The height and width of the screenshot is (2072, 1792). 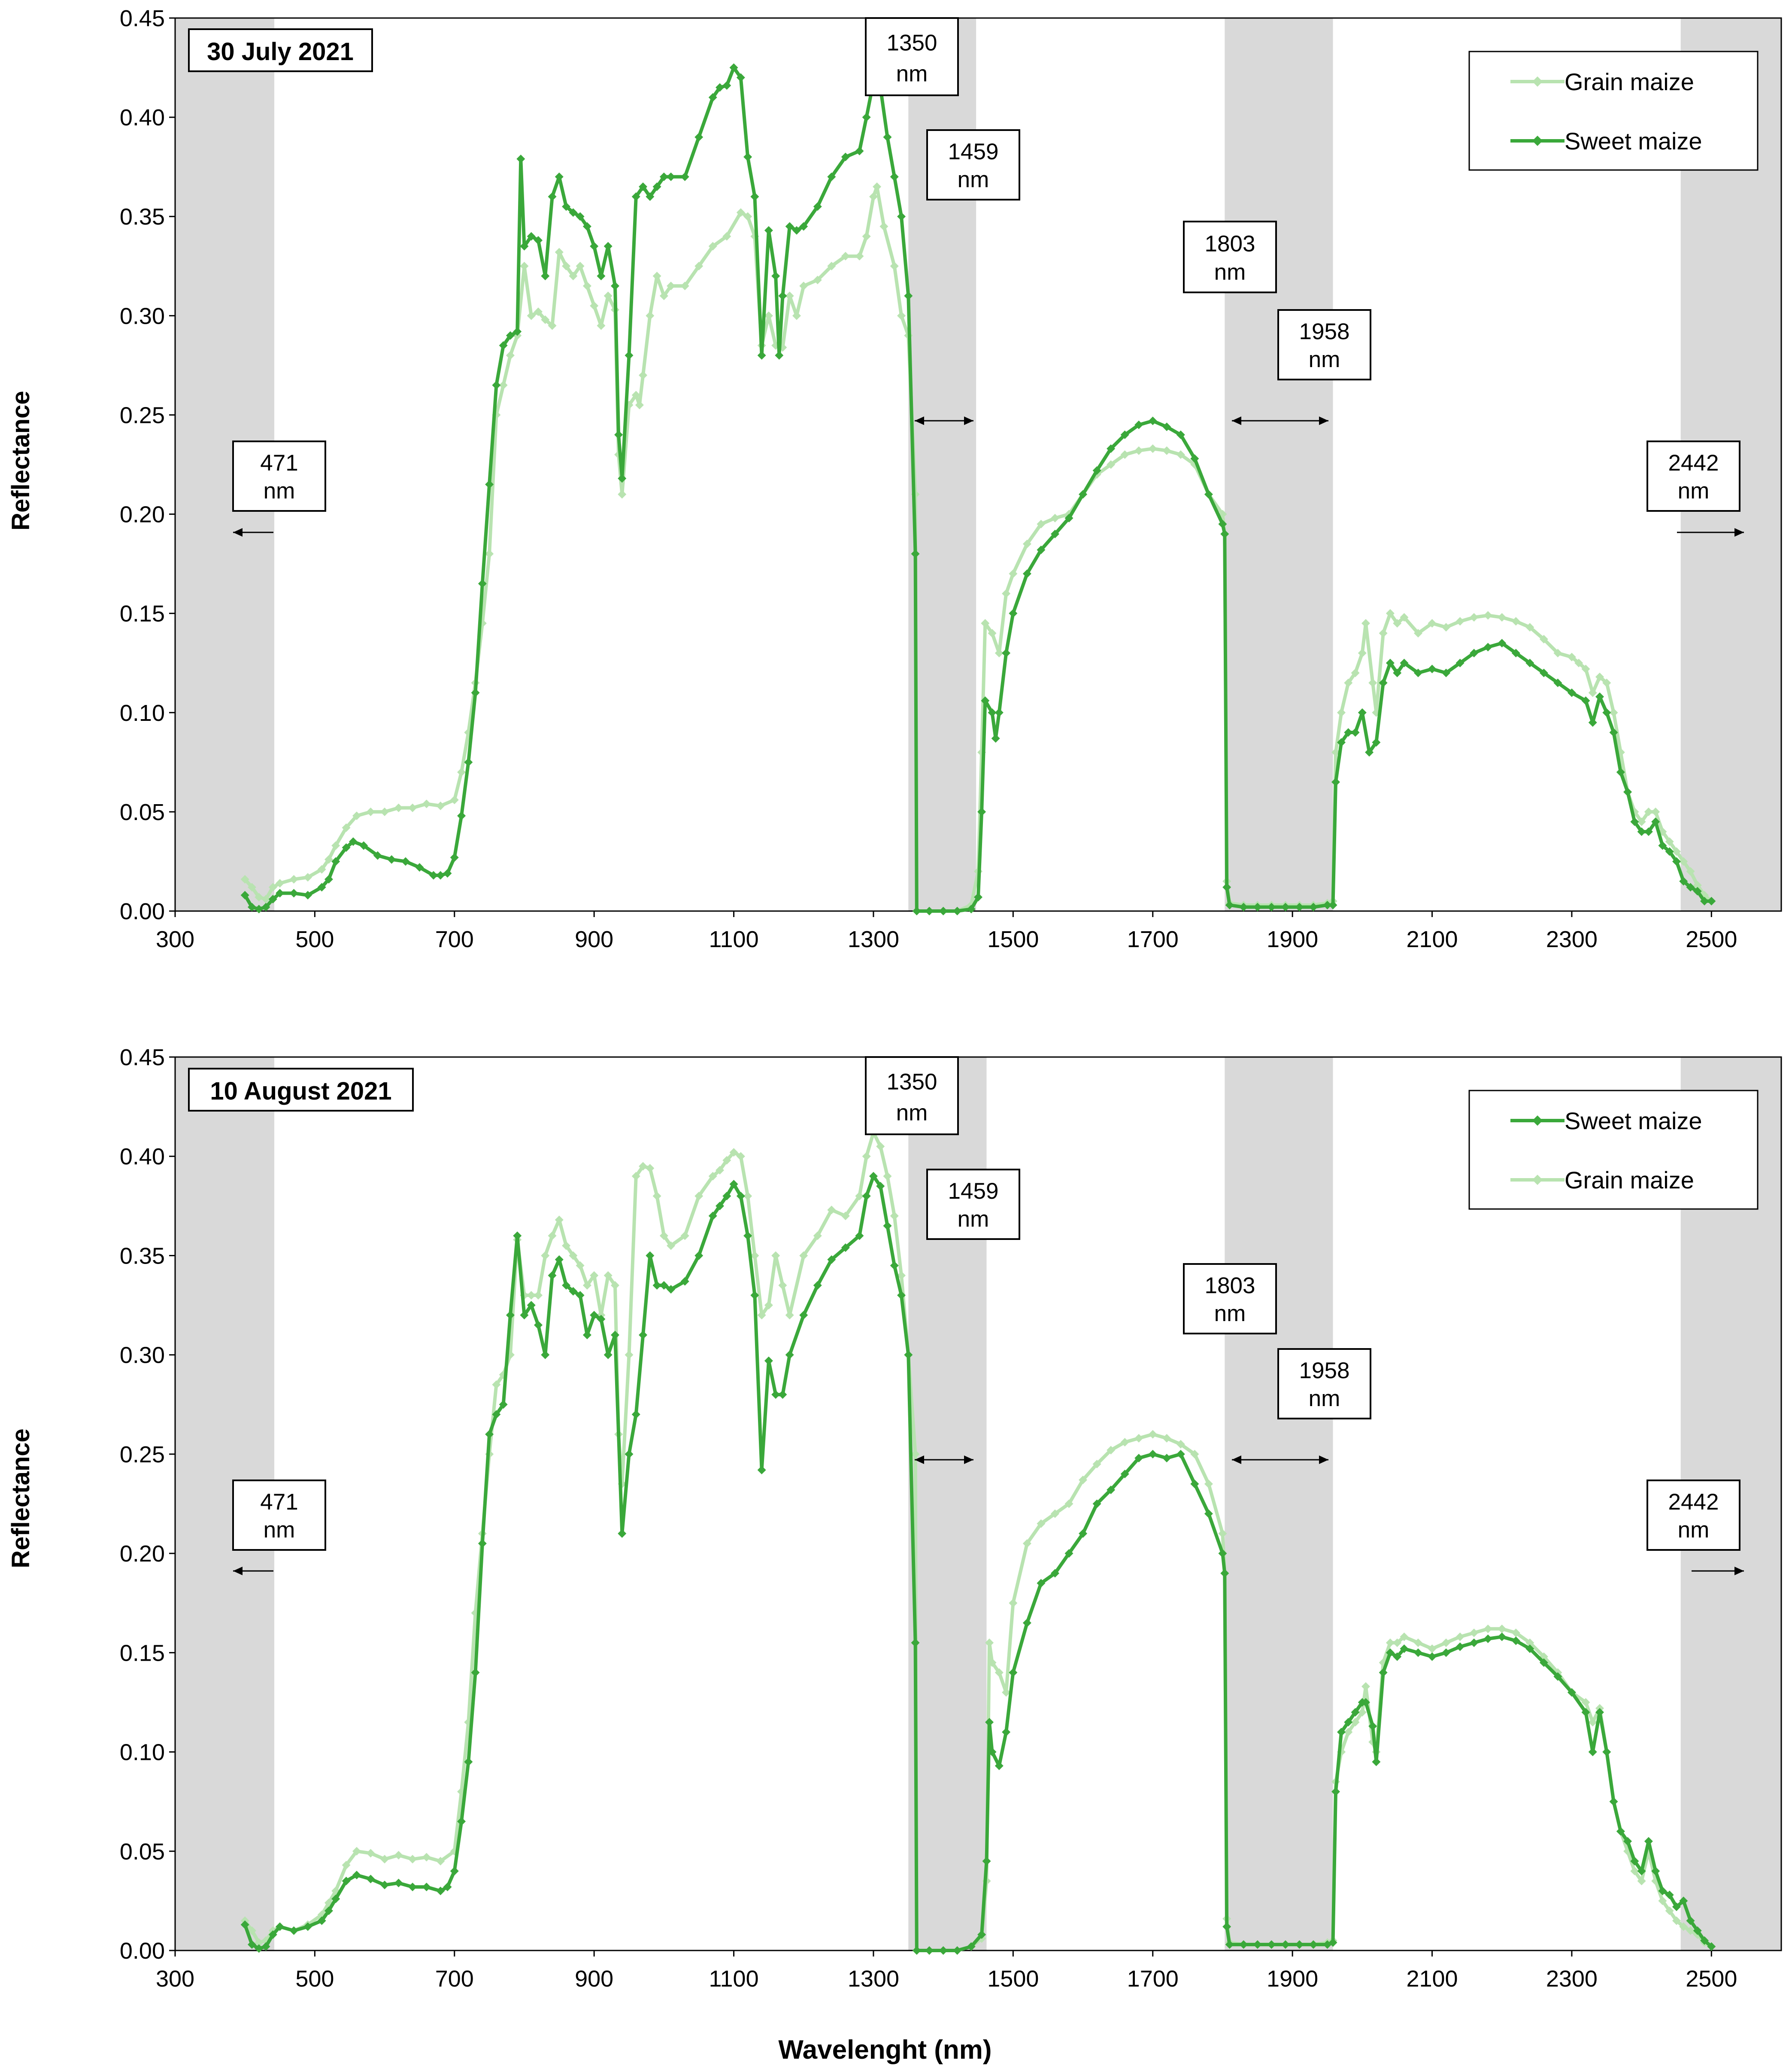 What do you see at coordinates (1292, 1979) in the screenshot?
I see `x-tick-label: 1900` at bounding box center [1292, 1979].